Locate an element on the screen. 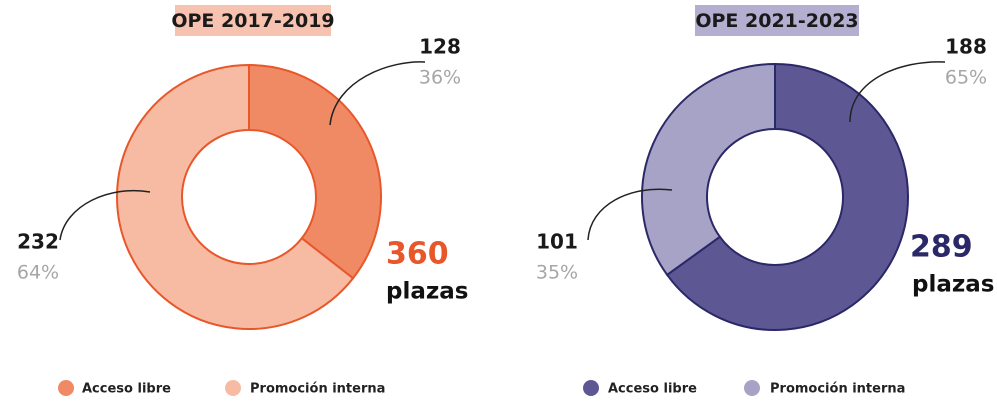 The width and height of the screenshot is (997, 408). total: 289 is located at coordinates (941, 247).